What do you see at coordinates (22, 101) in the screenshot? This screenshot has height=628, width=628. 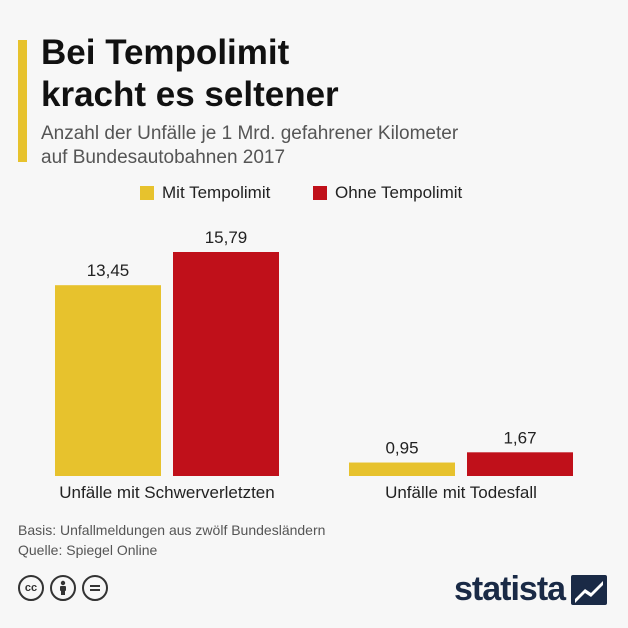 I see `title-accent-bar` at bounding box center [22, 101].